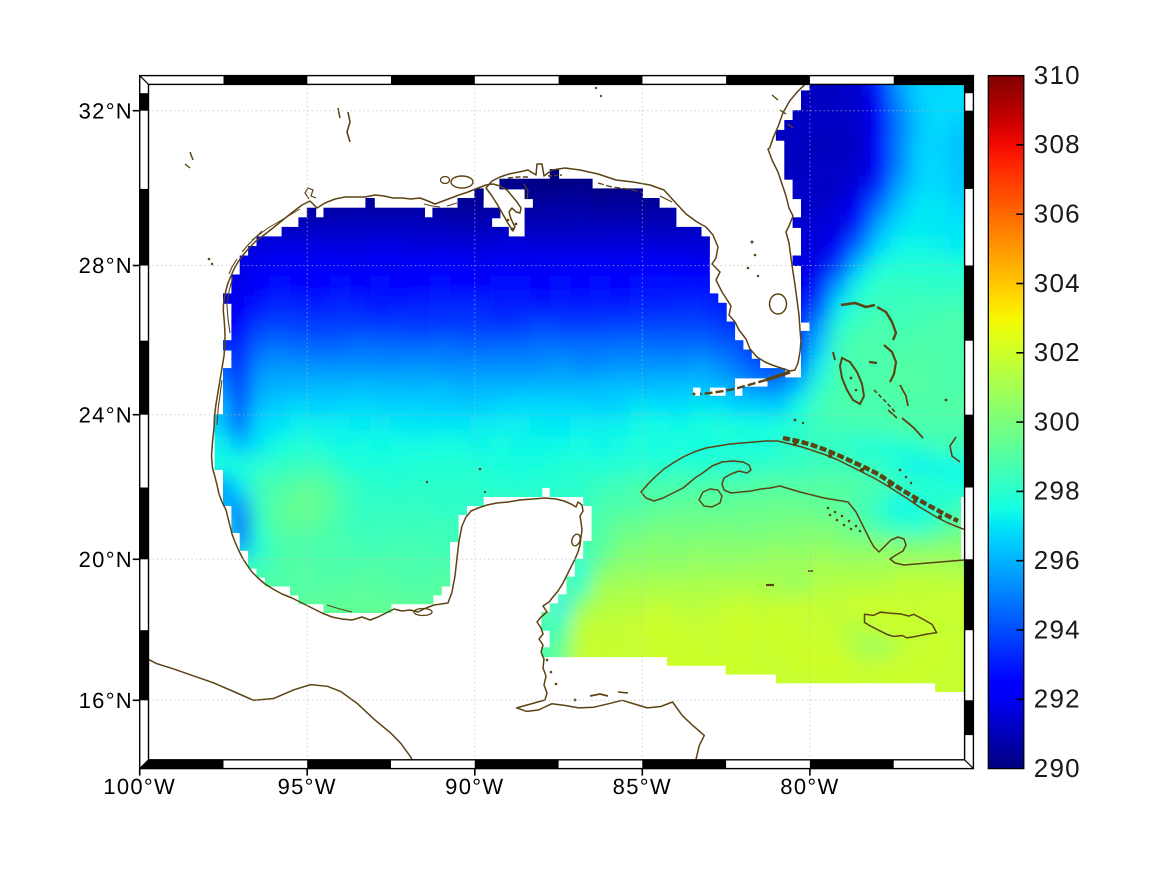 The image size is (1167, 875). Describe the element at coordinates (1057, 75) in the screenshot. I see `svg-text: 310` at that location.